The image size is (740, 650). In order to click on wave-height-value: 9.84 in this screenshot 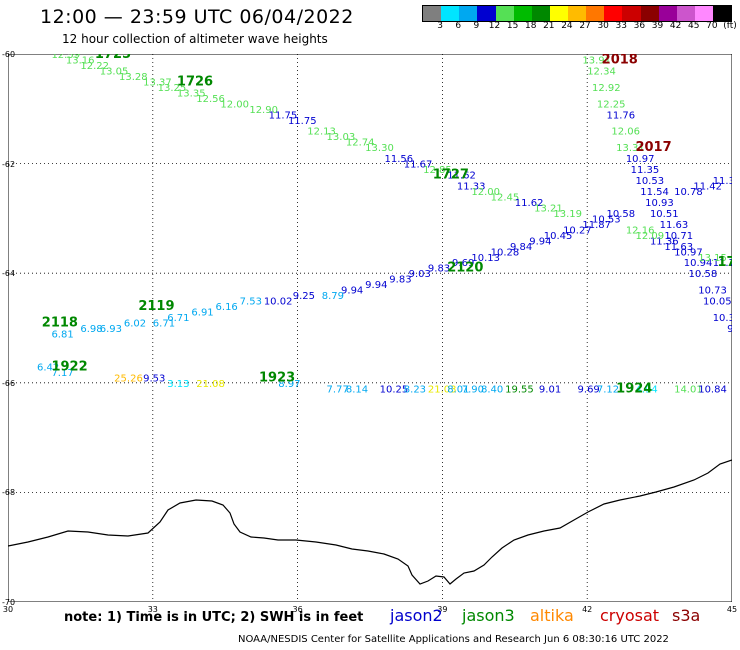, I will do `click(521, 247)`.